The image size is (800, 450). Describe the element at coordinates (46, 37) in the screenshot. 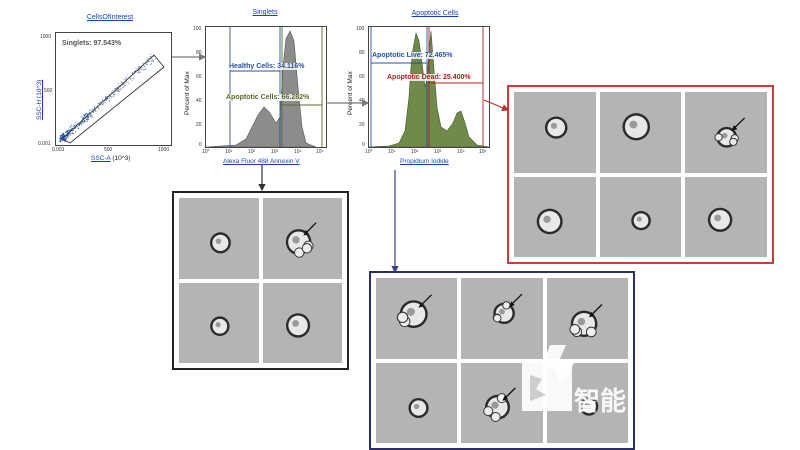

I see `scatter-y-tick: 1000` at that location.